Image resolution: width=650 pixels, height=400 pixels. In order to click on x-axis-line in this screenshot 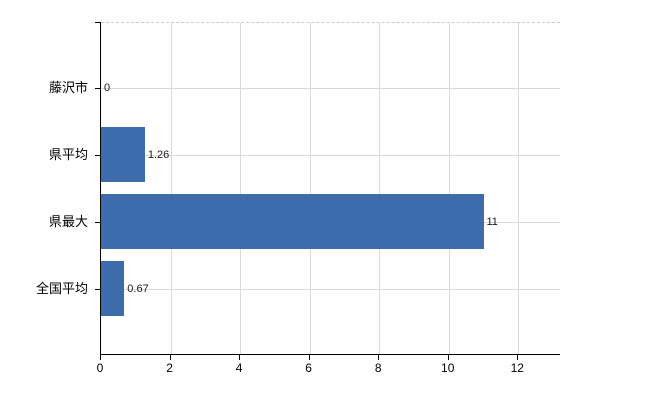, I will do `click(330, 354)`.